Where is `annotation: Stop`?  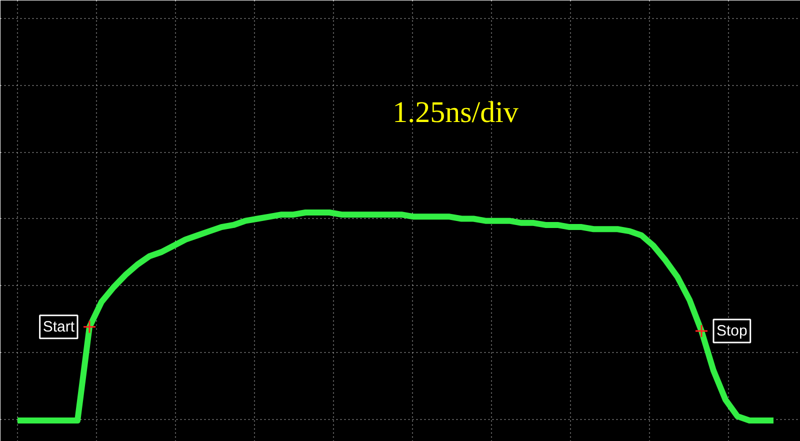
annotation: Stop is located at coordinates (732, 331).